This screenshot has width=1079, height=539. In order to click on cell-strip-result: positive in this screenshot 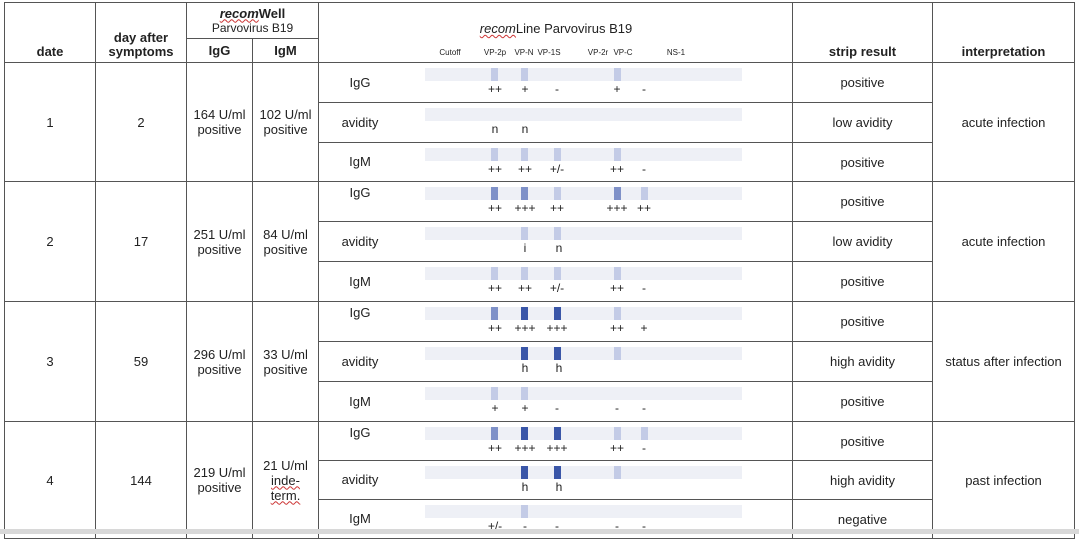, I will do `click(862, 401)`.